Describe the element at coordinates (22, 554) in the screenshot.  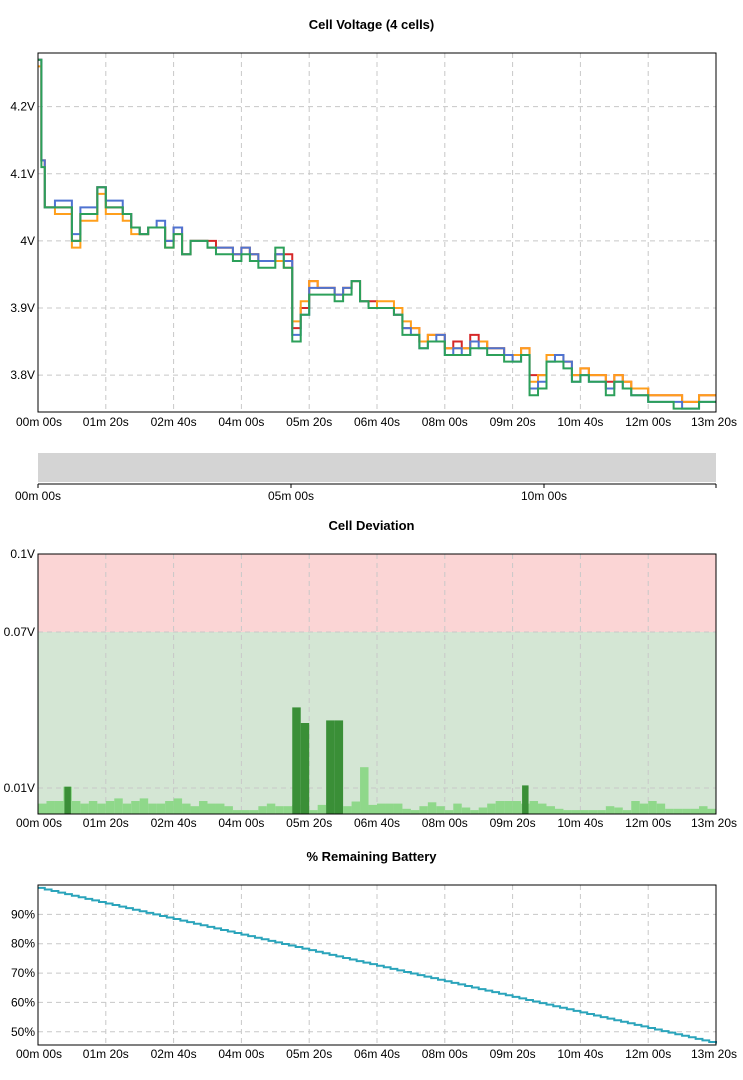
I see `y-tick-label: 0.1V` at that location.